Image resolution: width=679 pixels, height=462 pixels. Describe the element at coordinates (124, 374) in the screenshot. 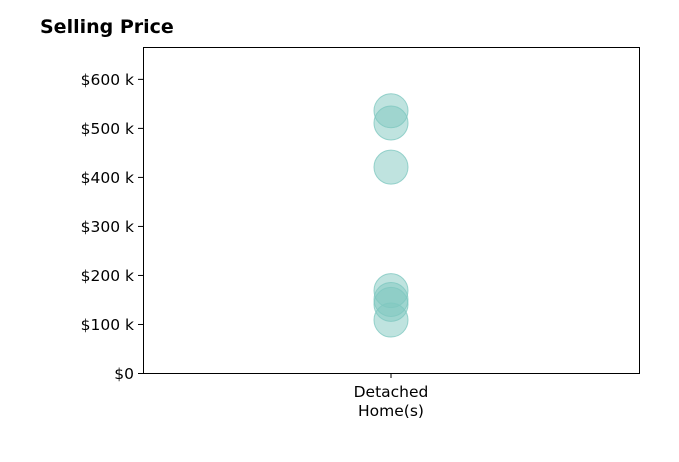

I see `y-tick-label: $0` at that location.